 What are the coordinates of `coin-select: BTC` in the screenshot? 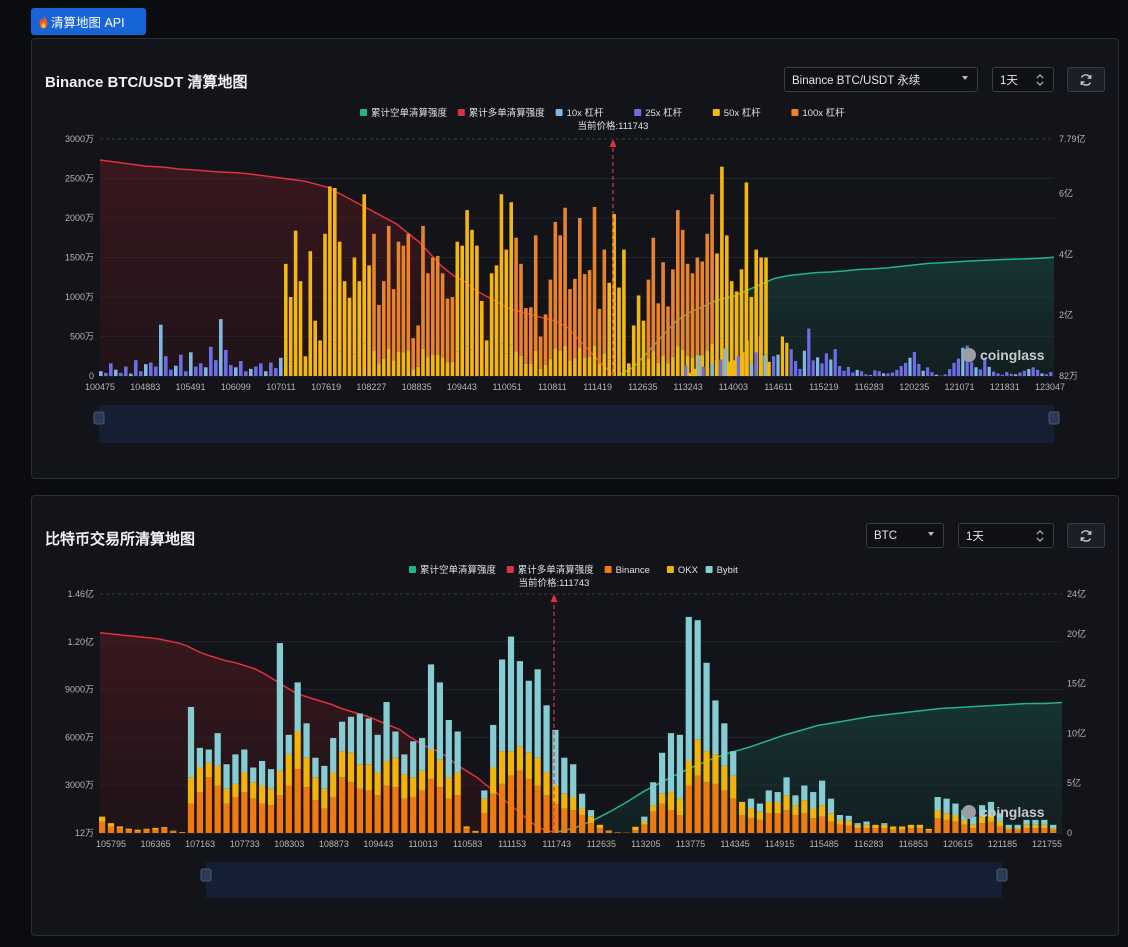 It's located at (905, 535).